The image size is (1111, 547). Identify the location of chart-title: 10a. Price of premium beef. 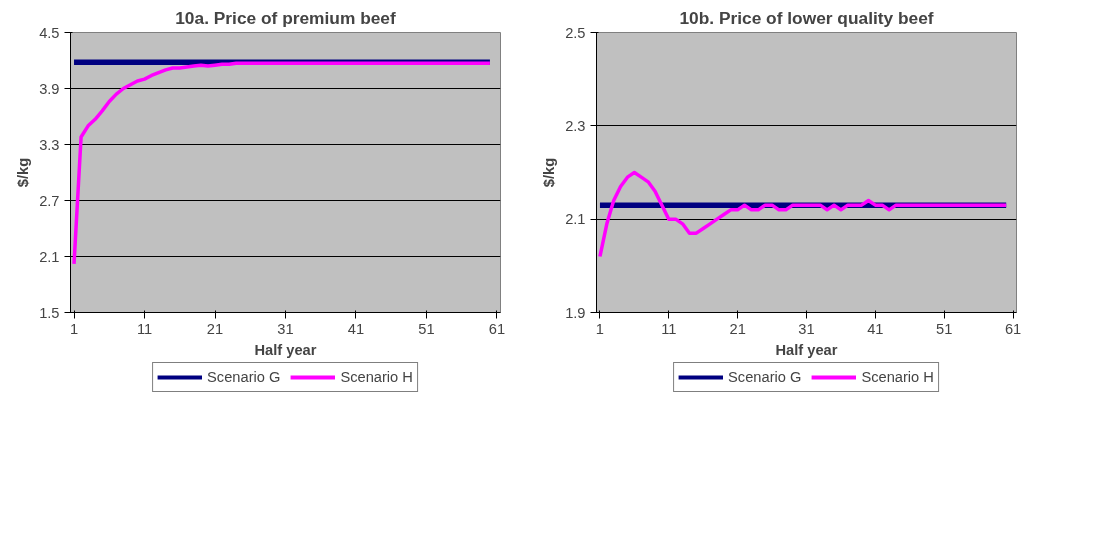
(285, 17).